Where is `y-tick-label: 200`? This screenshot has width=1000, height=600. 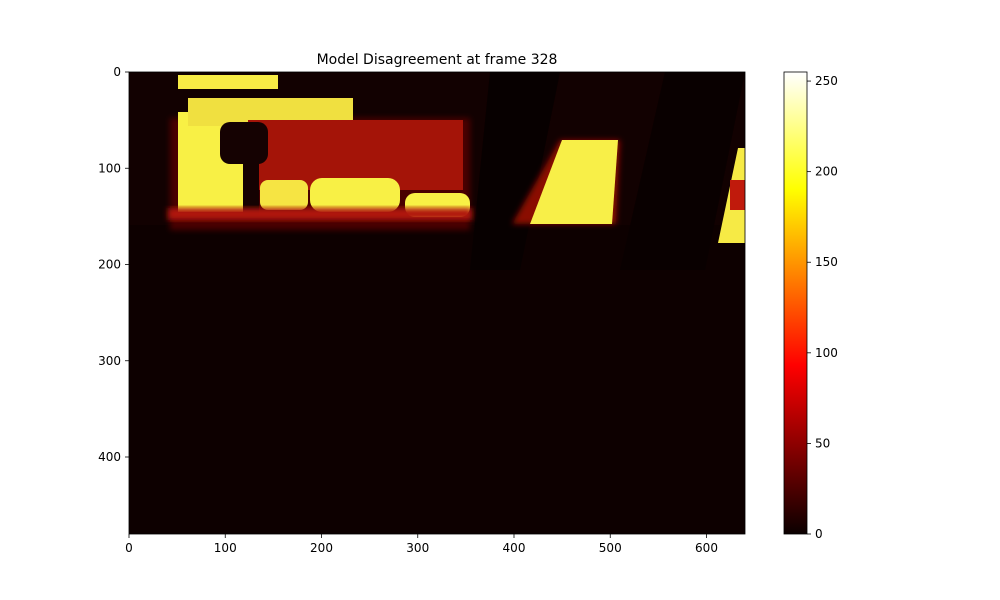
y-tick-label: 200 is located at coordinates (109, 265).